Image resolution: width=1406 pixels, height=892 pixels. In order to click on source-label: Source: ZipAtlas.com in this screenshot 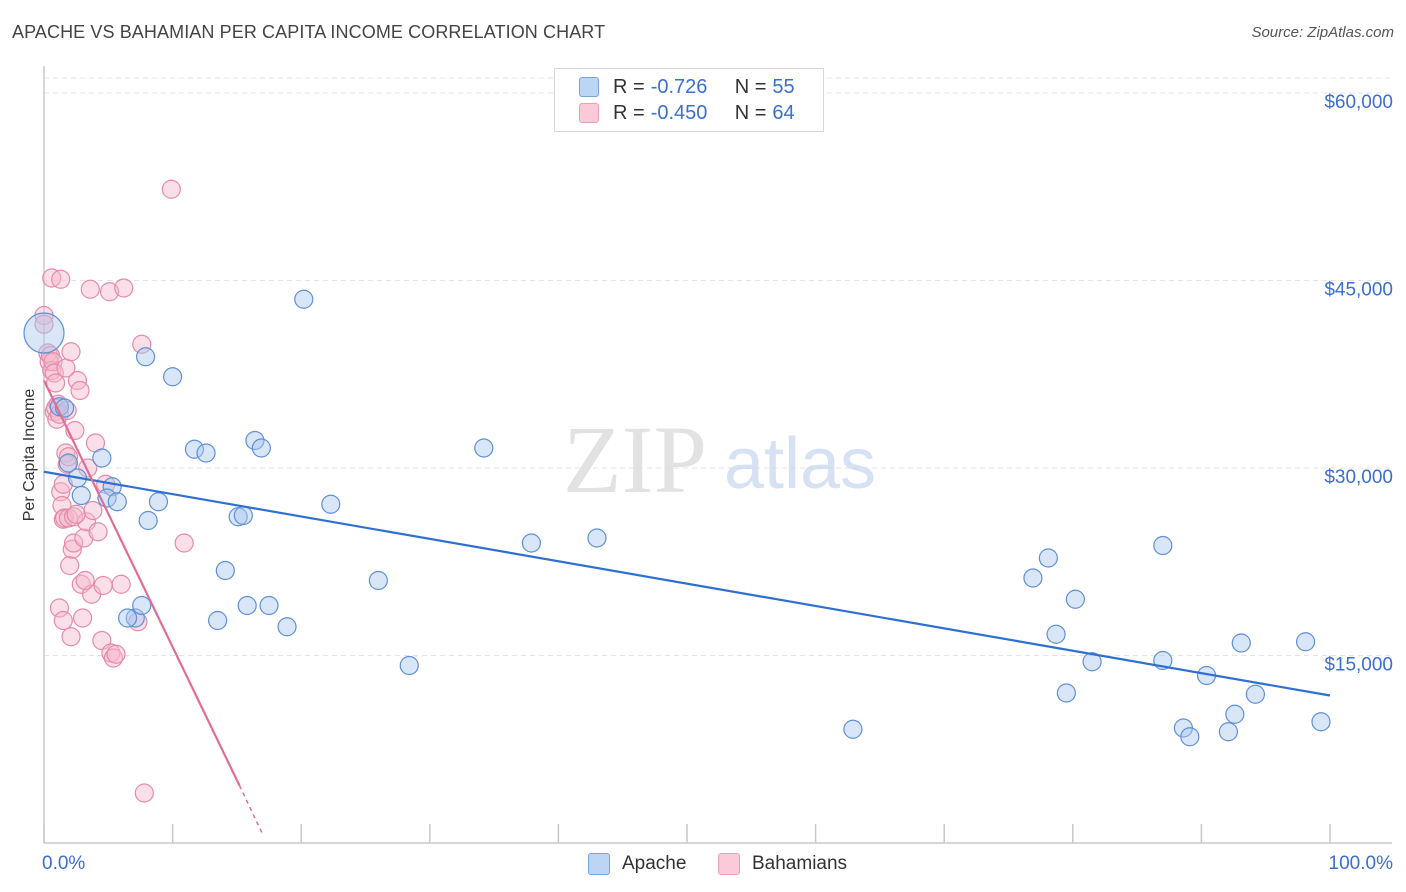, I will do `click(1322, 32)`.